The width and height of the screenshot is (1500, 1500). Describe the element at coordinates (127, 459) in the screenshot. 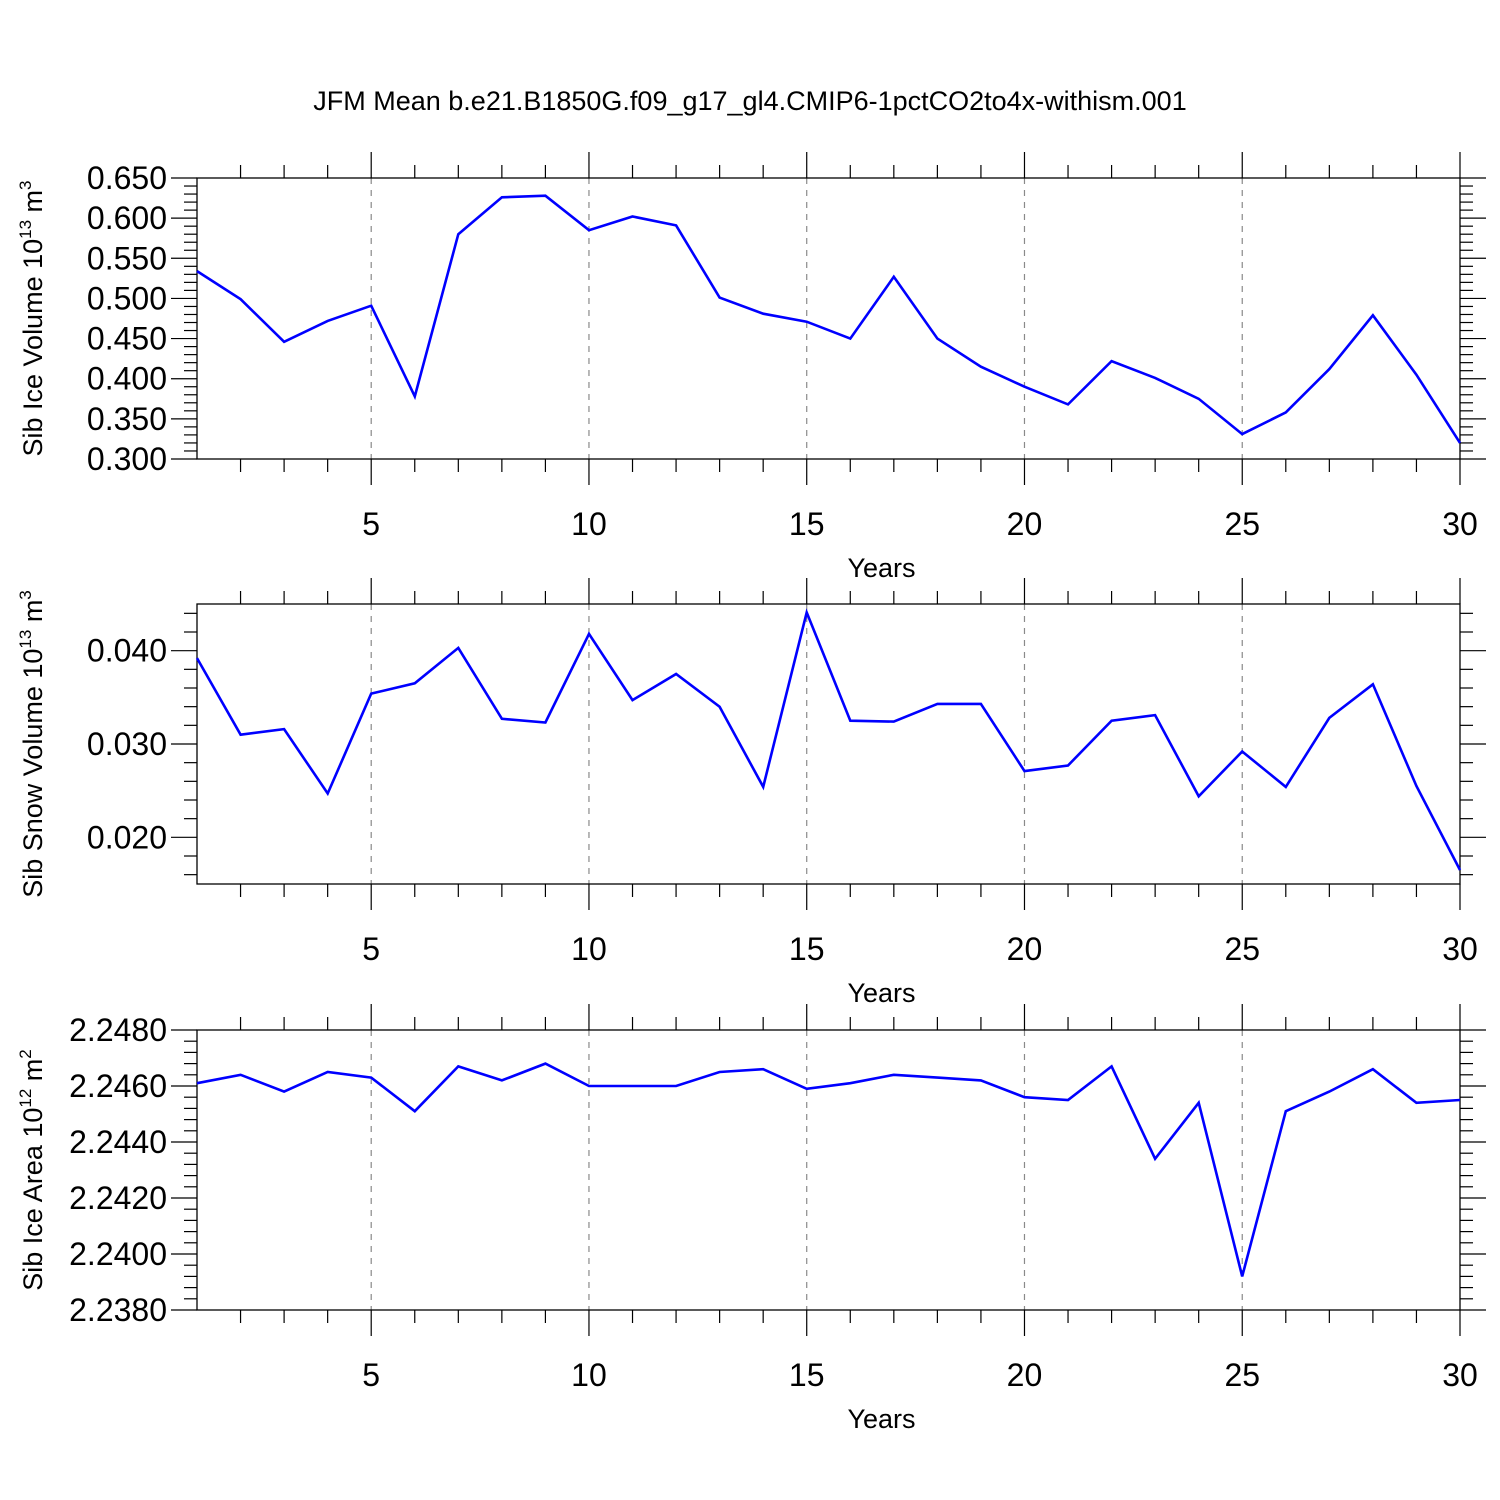

I see `y-tick-label: 0.300` at that location.